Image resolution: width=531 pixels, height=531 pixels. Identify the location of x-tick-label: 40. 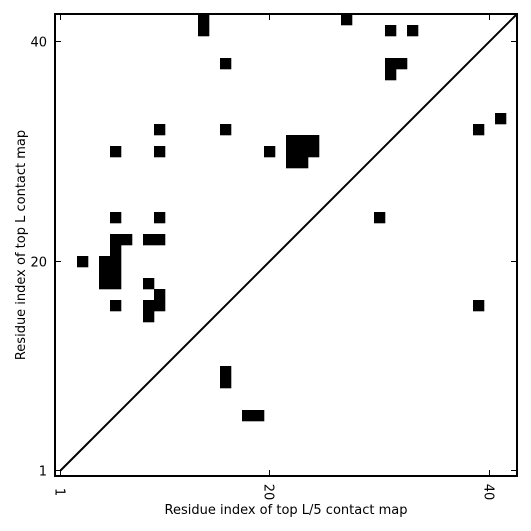
(488, 492).